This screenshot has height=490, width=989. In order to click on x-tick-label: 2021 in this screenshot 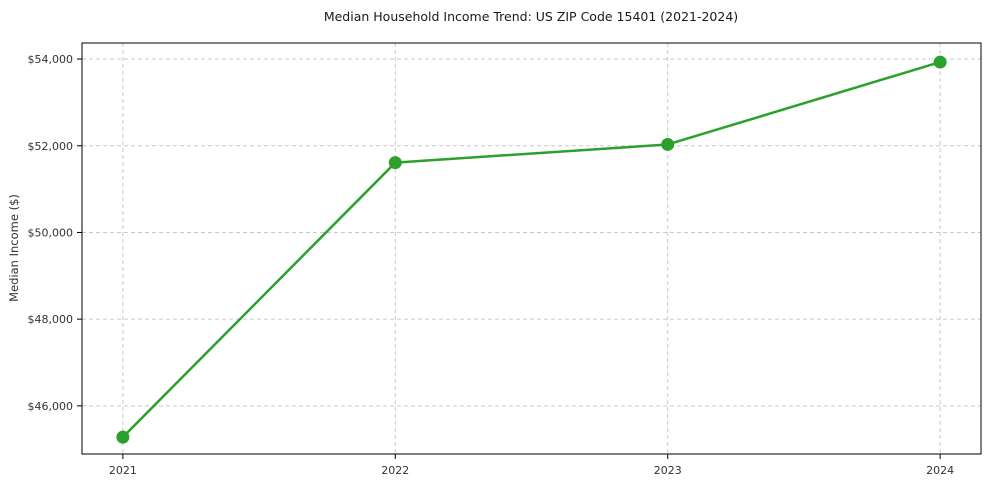, I will do `click(123, 470)`.